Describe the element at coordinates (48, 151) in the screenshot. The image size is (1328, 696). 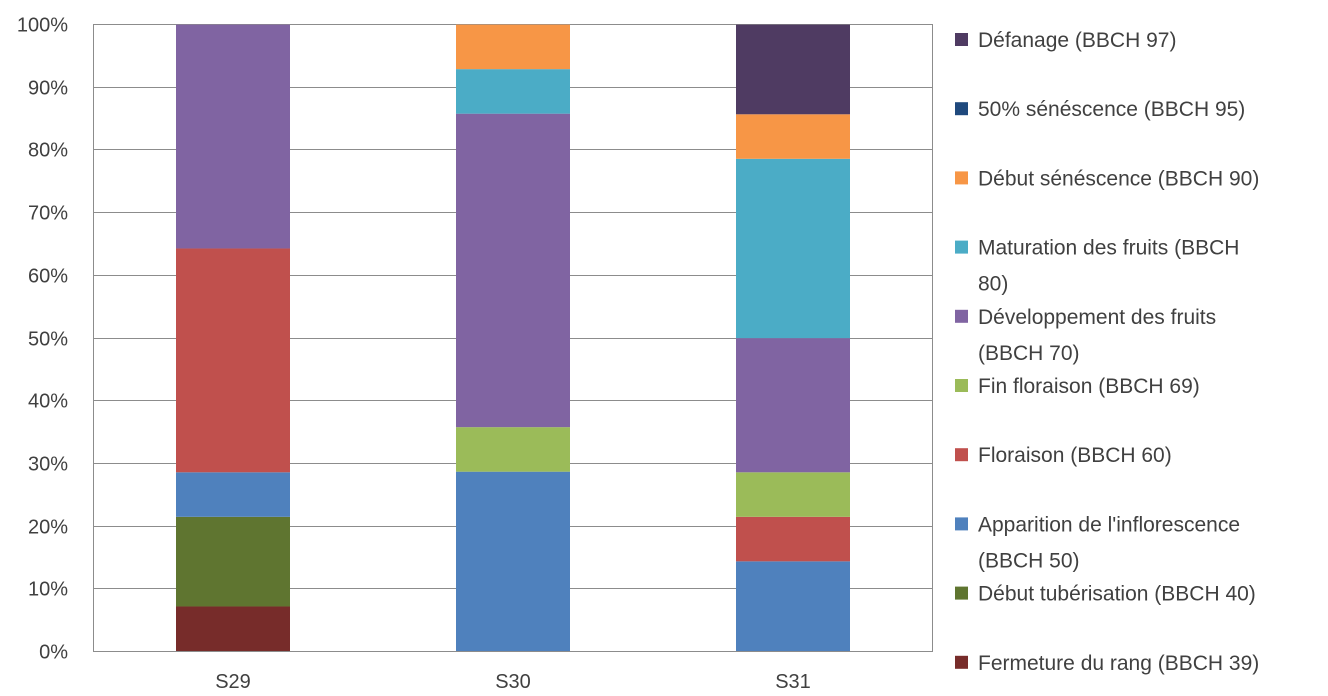
I see `y-tick-label: 80%` at that location.